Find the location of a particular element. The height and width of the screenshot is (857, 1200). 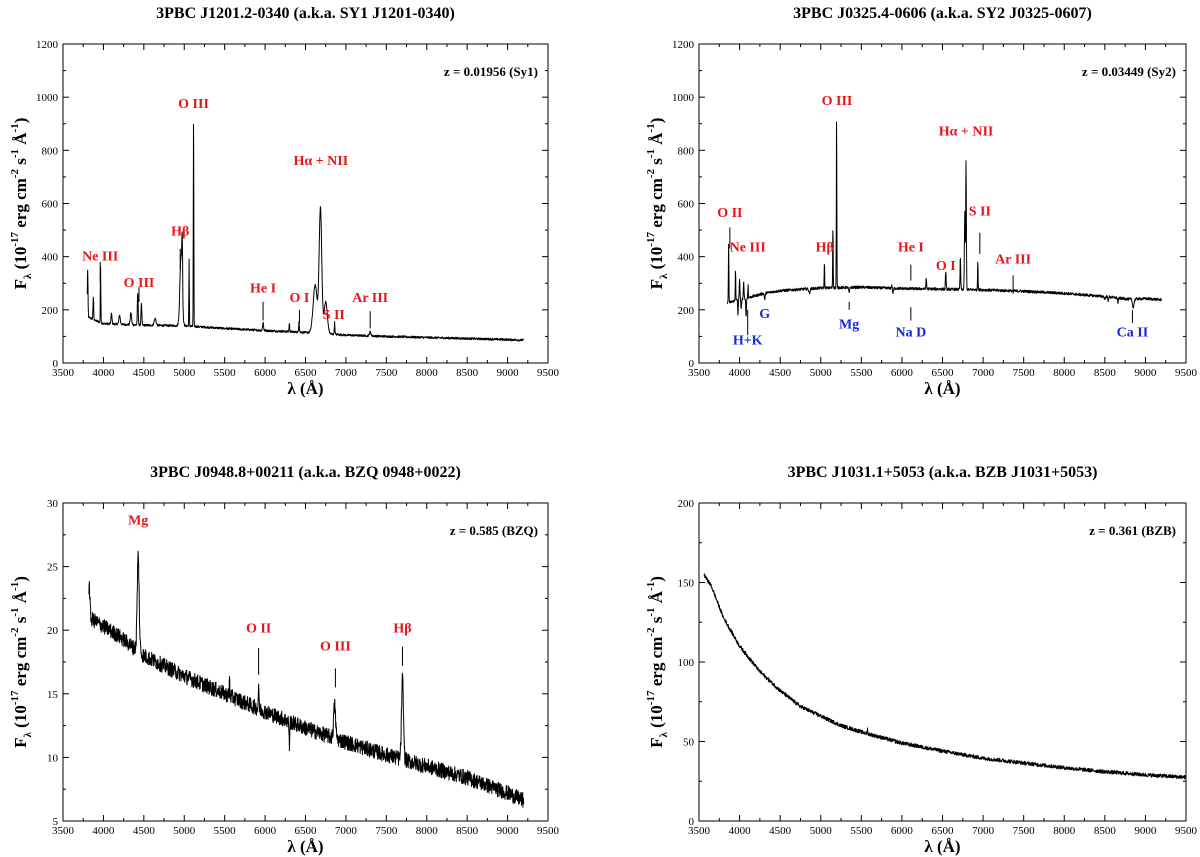

y-tick-label: 20 is located at coordinates (53, 631).